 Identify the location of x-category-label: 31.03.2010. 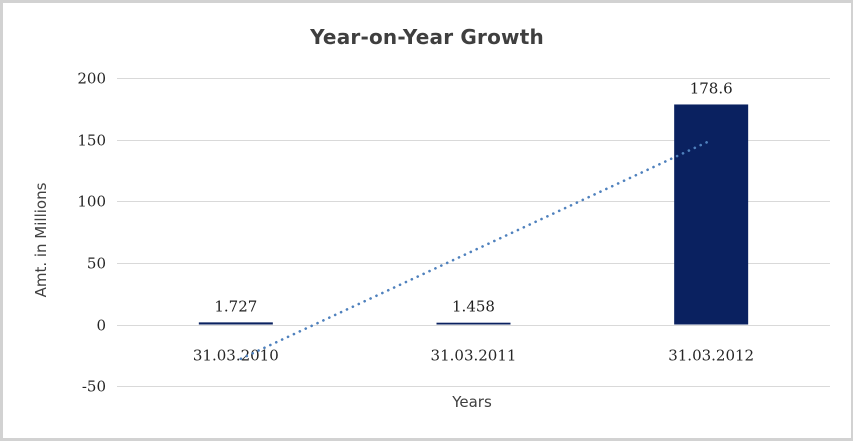
(236, 356).